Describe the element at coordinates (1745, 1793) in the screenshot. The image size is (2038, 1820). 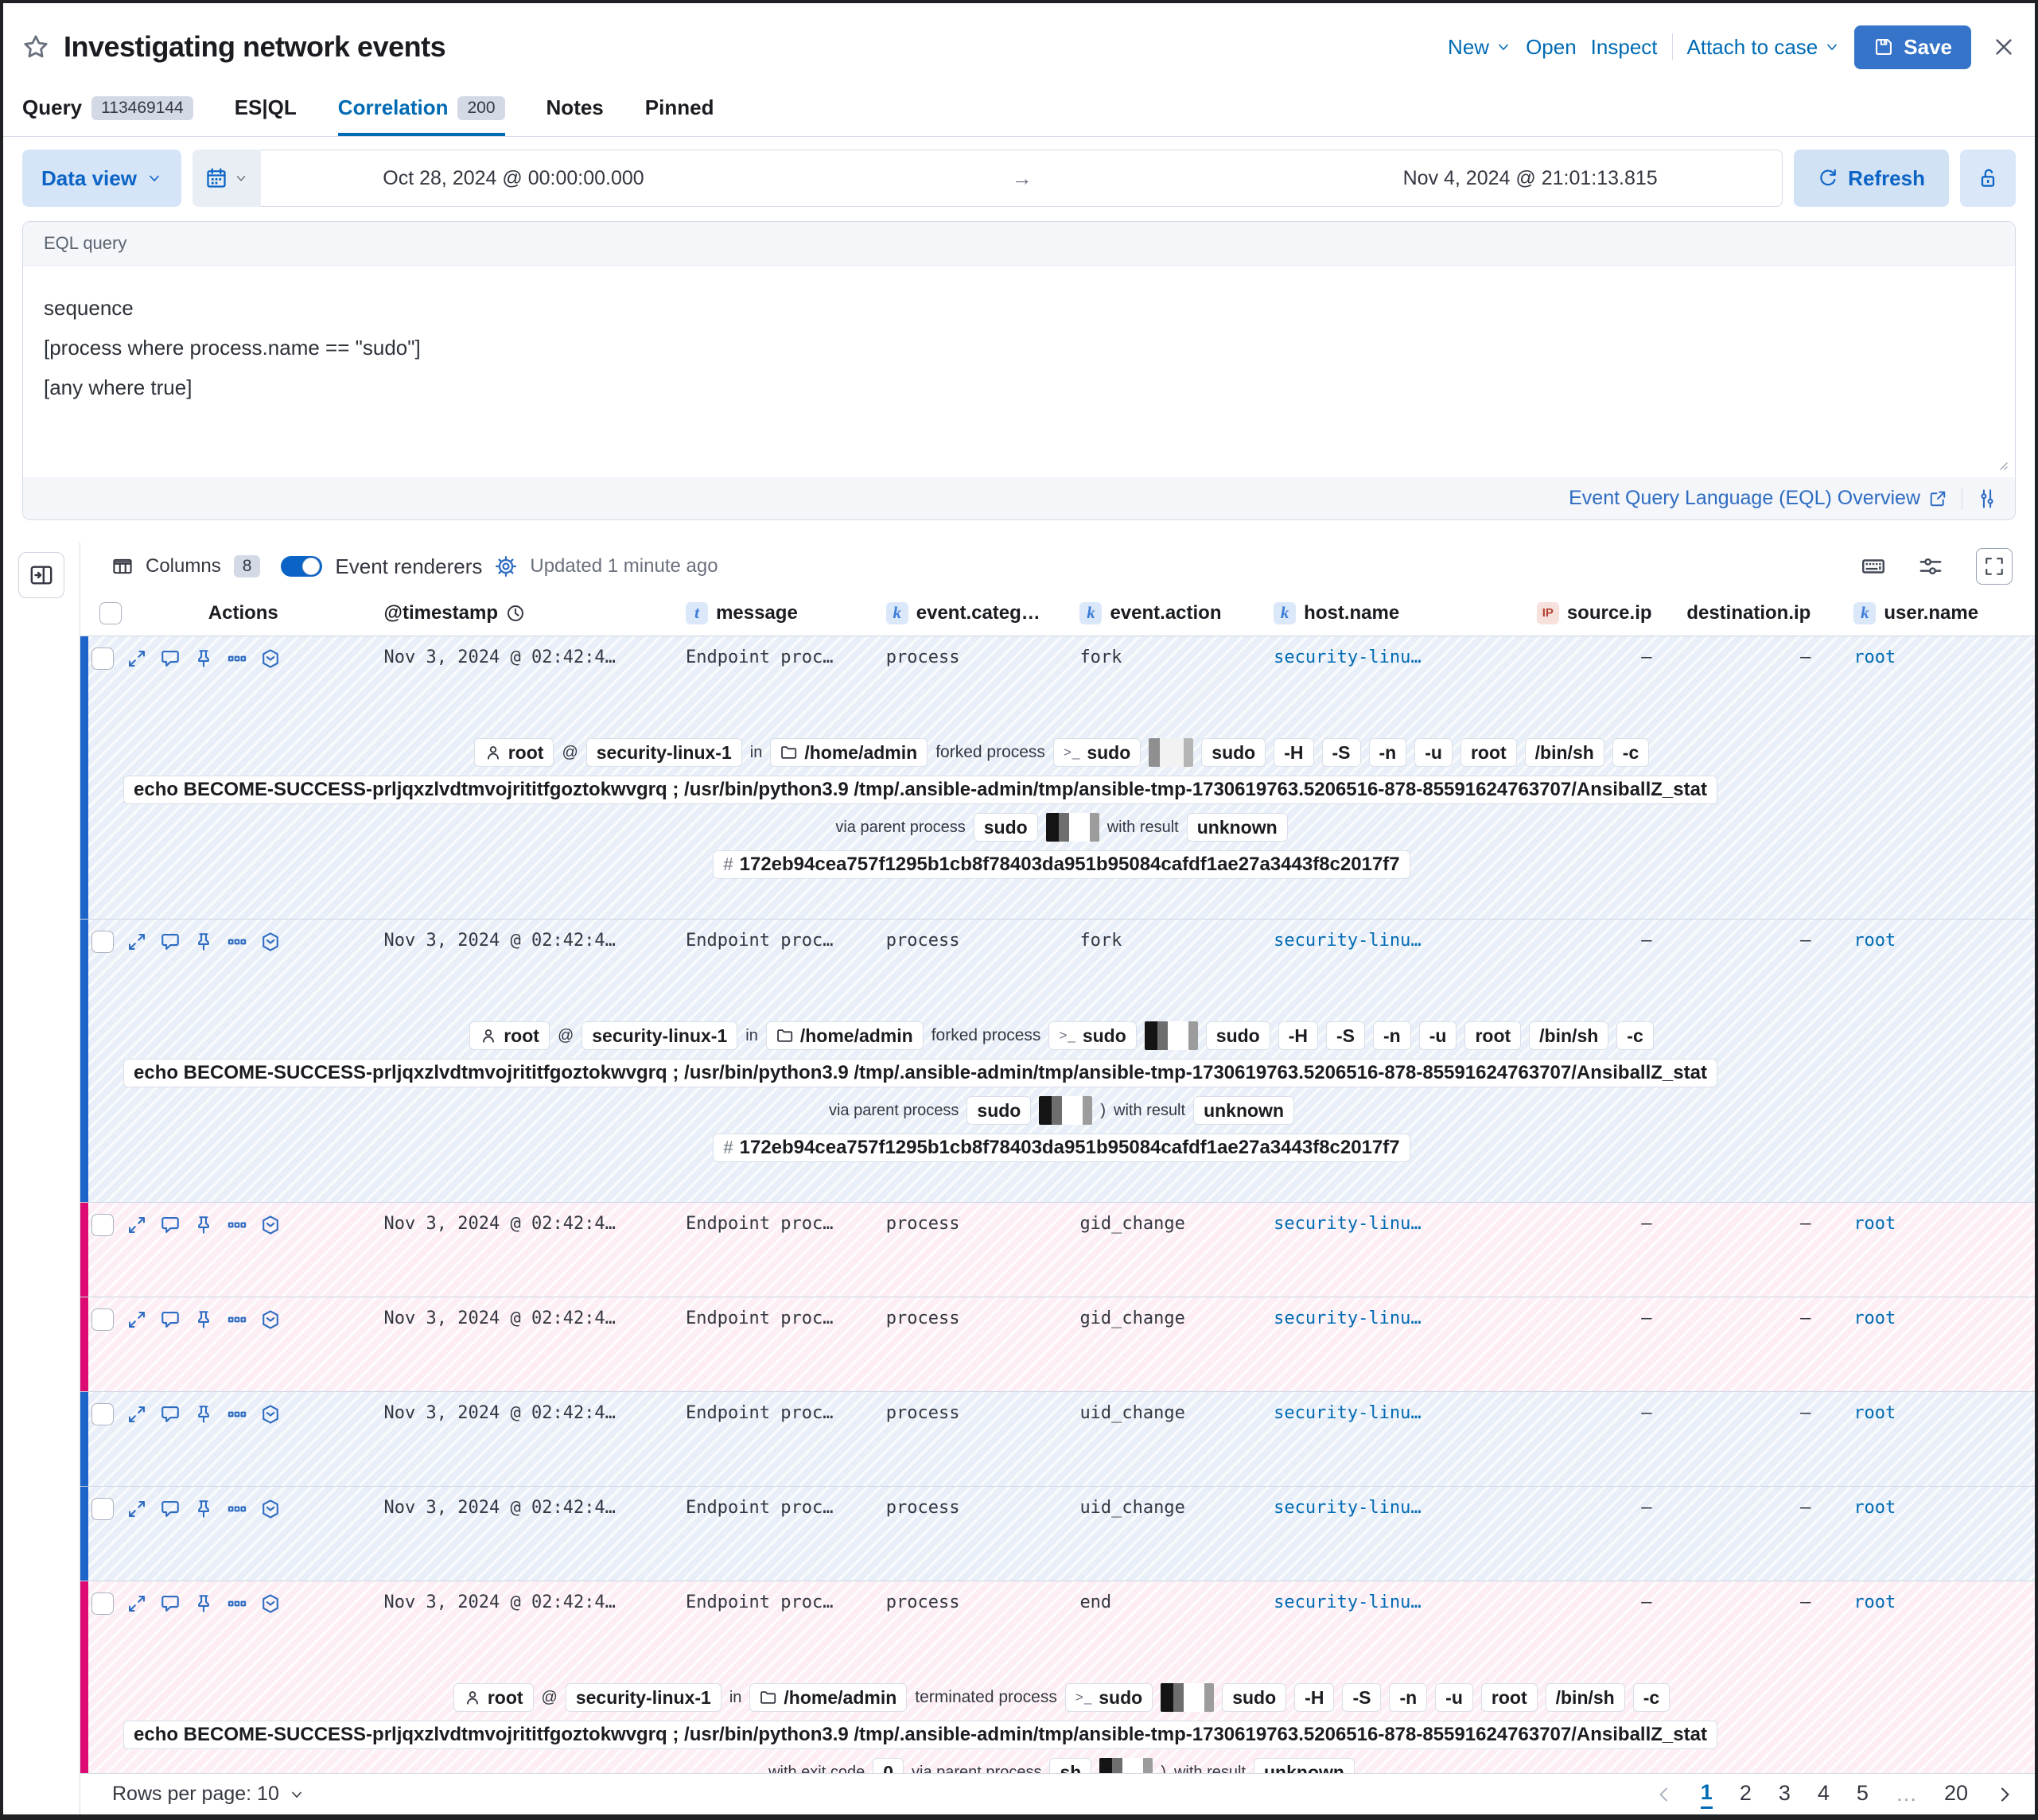
I see `page-number-2: 2` at that location.